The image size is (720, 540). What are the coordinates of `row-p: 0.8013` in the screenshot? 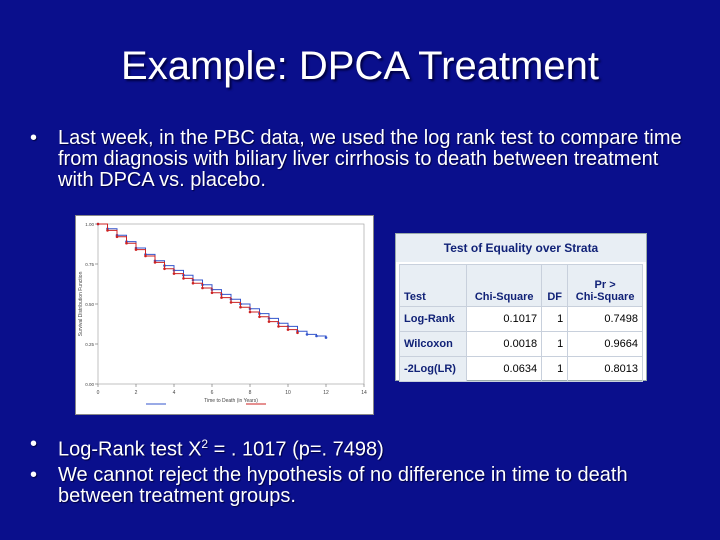 It's located at (605, 369).